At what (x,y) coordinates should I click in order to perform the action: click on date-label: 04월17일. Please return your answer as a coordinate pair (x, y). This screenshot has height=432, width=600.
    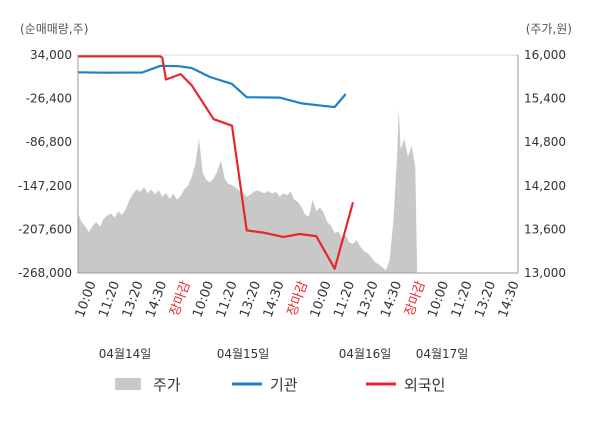
    Looking at the image, I should click on (442, 354).